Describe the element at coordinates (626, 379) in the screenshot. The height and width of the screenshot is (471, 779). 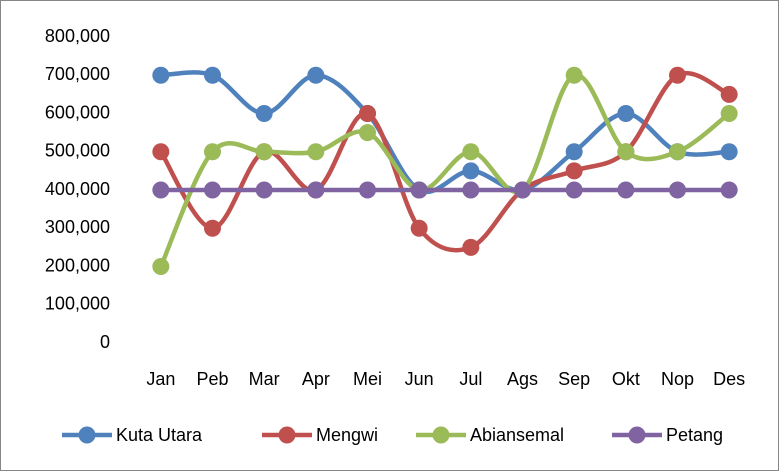
I see `x-tick-label: Okt` at that location.